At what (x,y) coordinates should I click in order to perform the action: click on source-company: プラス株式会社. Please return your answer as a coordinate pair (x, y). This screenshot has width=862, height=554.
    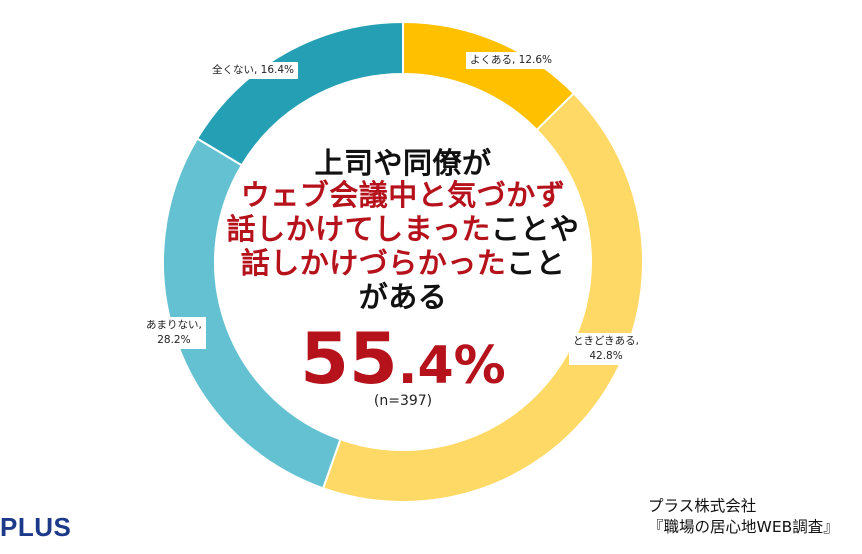
    Looking at the image, I should click on (702, 506).